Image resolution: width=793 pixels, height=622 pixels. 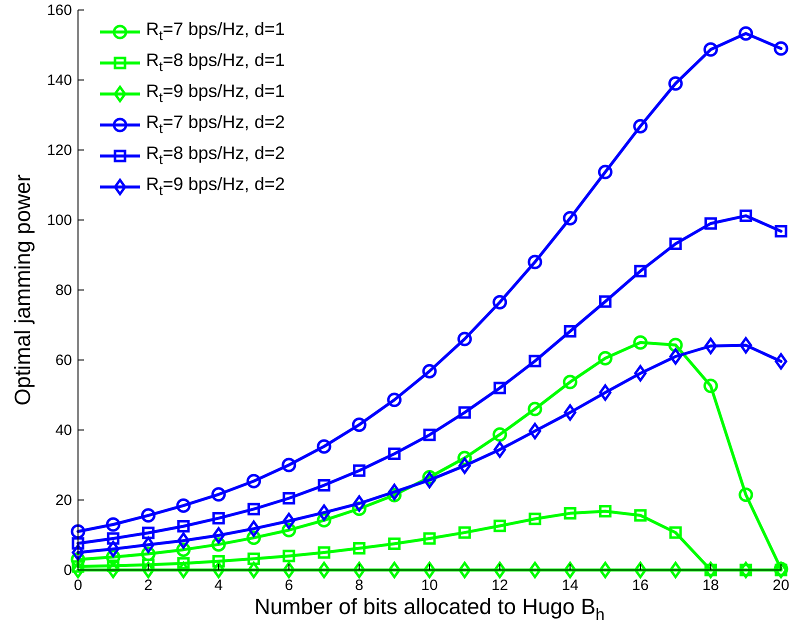 I want to click on x-tick-label: 2, so click(x=148, y=585).